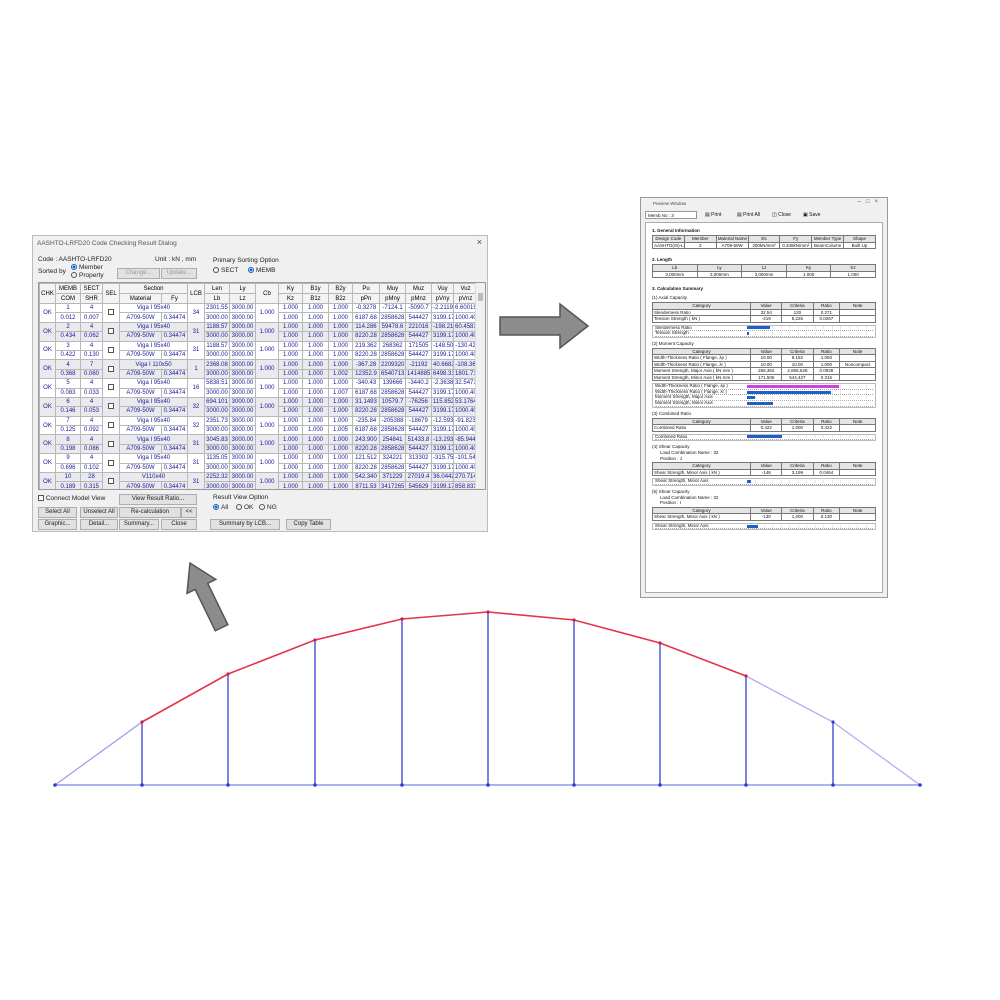  What do you see at coordinates (443, 449) in the screenshot?
I see `cell: 3199.17` at bounding box center [443, 449].